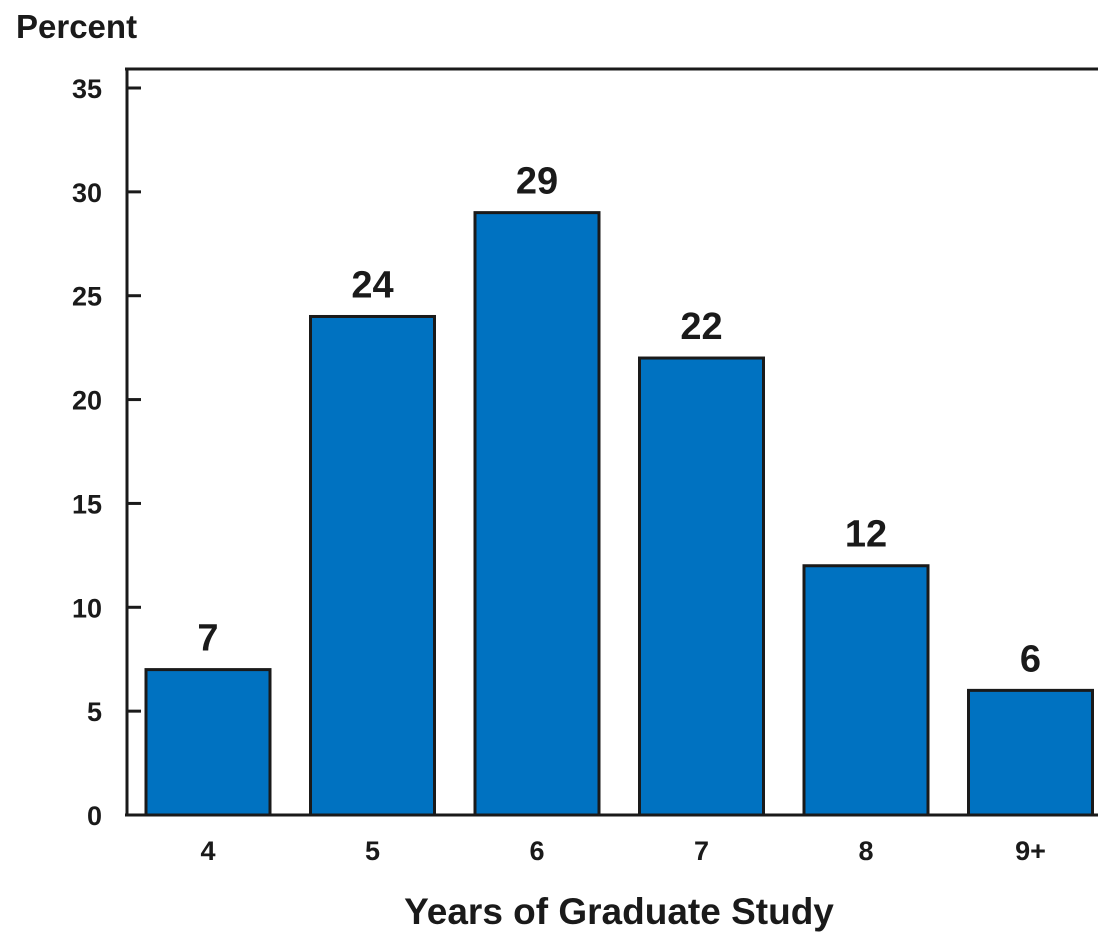  I want to click on y-tick-label: 25, so click(87, 297).